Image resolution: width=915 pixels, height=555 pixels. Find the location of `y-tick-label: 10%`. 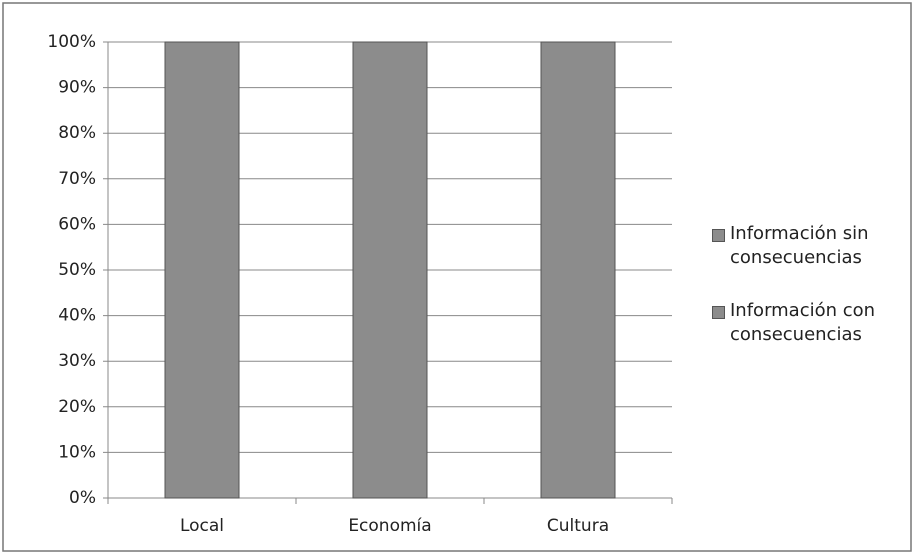

y-tick-label: 10% is located at coordinates (77, 452).